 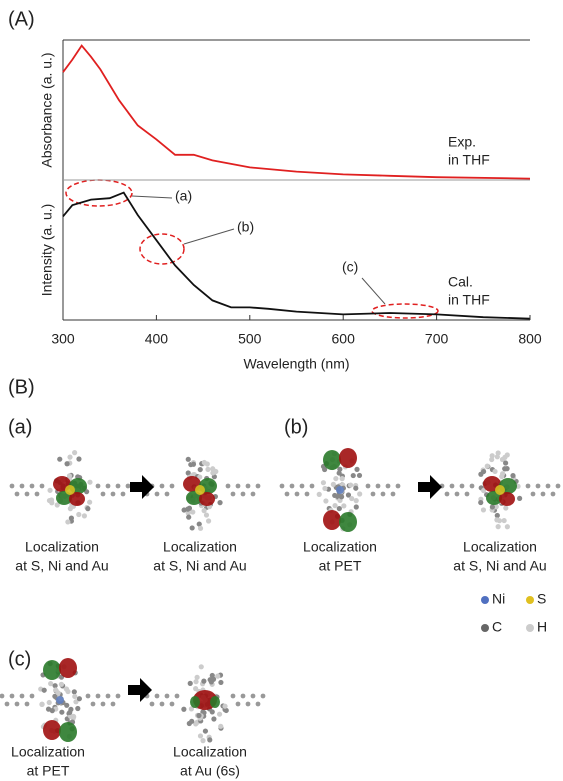 What do you see at coordinates (542, 627) in the screenshot?
I see `legend-label: H` at bounding box center [542, 627].